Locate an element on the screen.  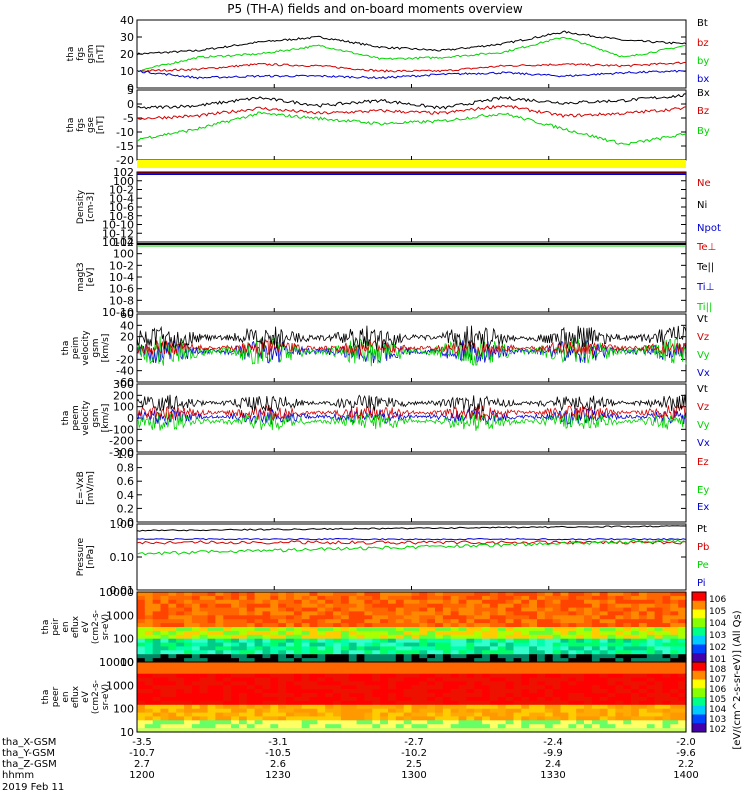
y-tick-label: 10-4 is located at coordinates (121, 198).